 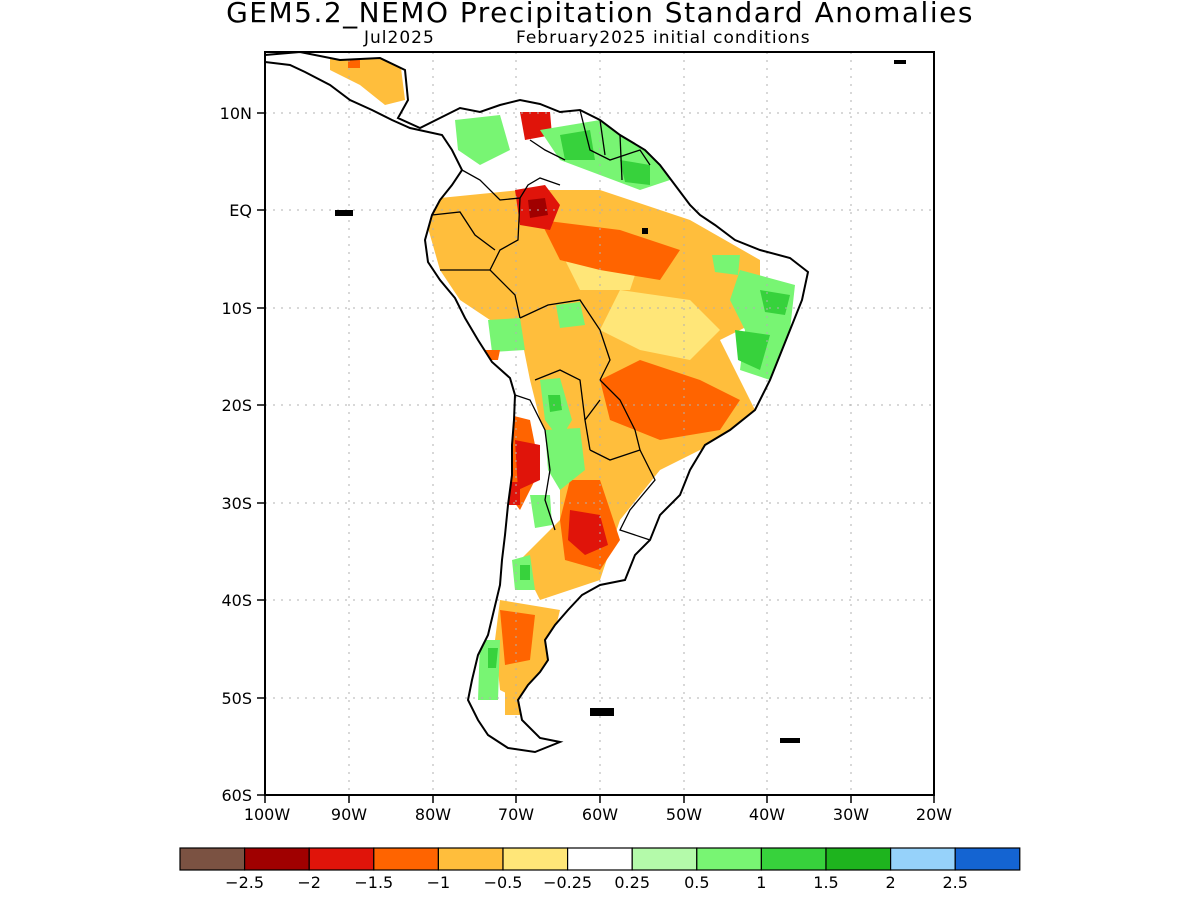 I want to click on lat-label-50s: 50S, so click(x=236, y=698).